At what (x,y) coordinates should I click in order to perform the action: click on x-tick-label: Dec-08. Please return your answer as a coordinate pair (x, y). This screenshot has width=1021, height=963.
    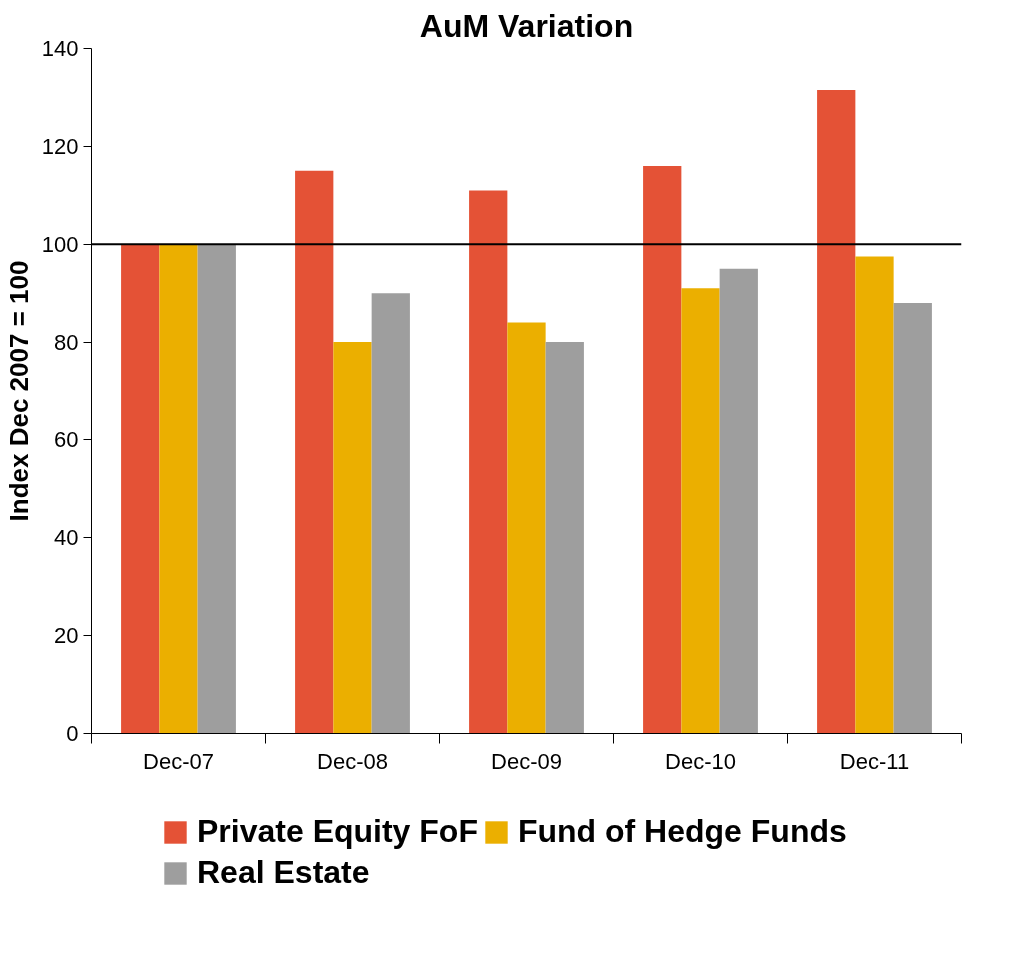
    Looking at the image, I should click on (352, 761).